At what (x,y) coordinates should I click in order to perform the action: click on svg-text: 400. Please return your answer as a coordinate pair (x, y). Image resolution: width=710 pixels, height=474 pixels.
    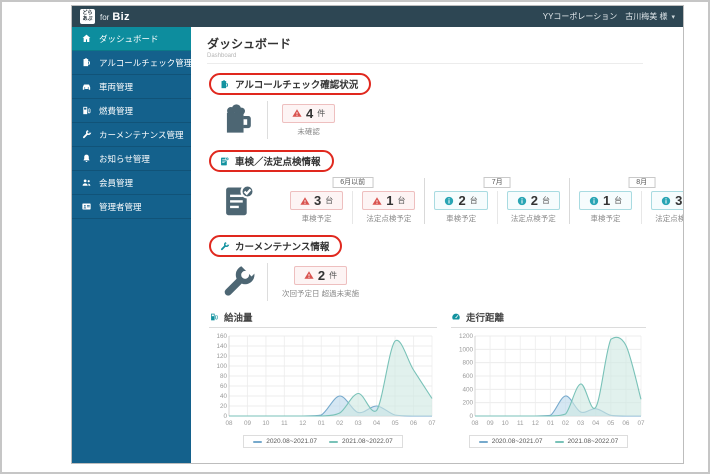
    Looking at the image, I should click on (467, 389).